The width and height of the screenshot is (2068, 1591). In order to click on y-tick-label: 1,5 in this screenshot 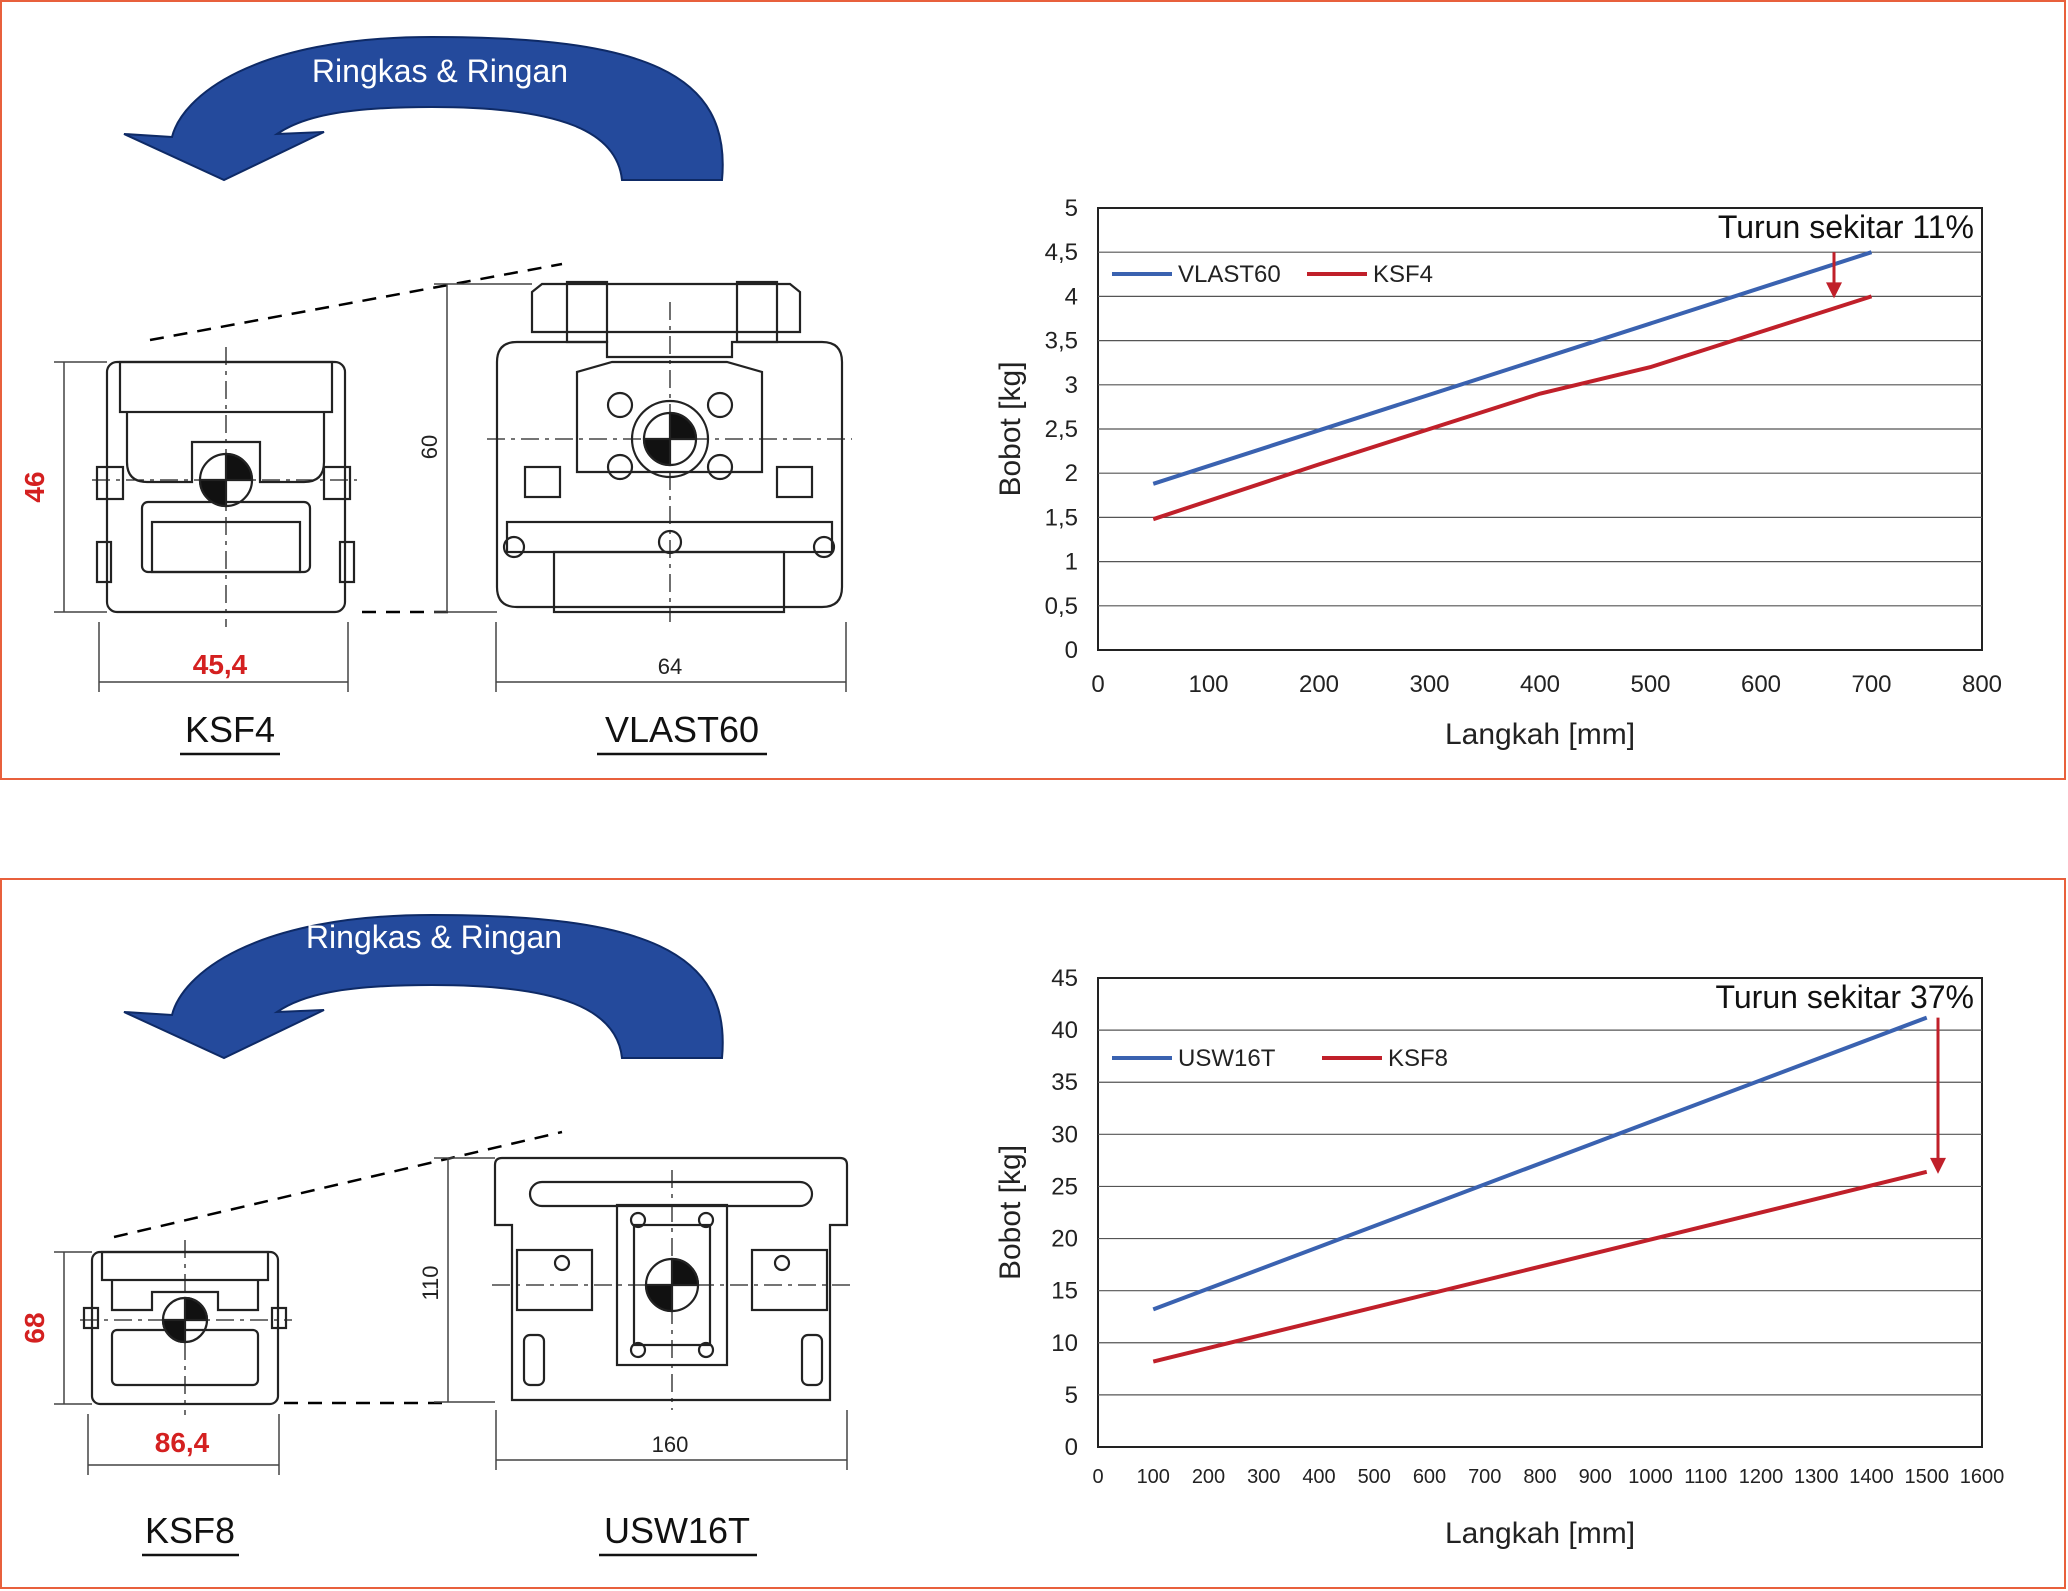, I will do `click(1061, 517)`.